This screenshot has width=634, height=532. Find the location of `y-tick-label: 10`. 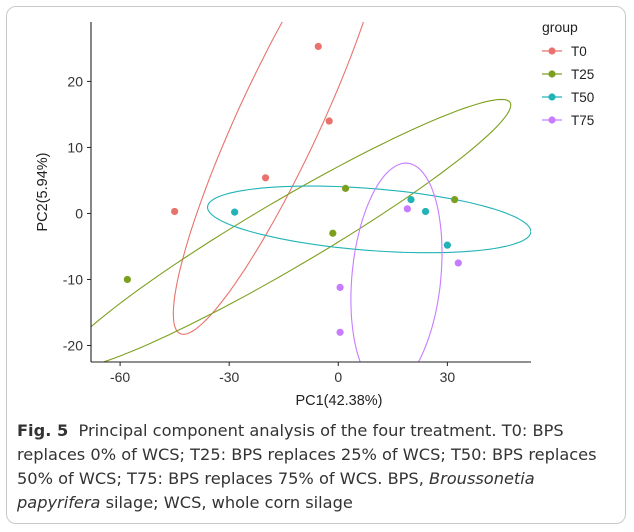

y-tick-label: 10 is located at coordinates (75, 147).